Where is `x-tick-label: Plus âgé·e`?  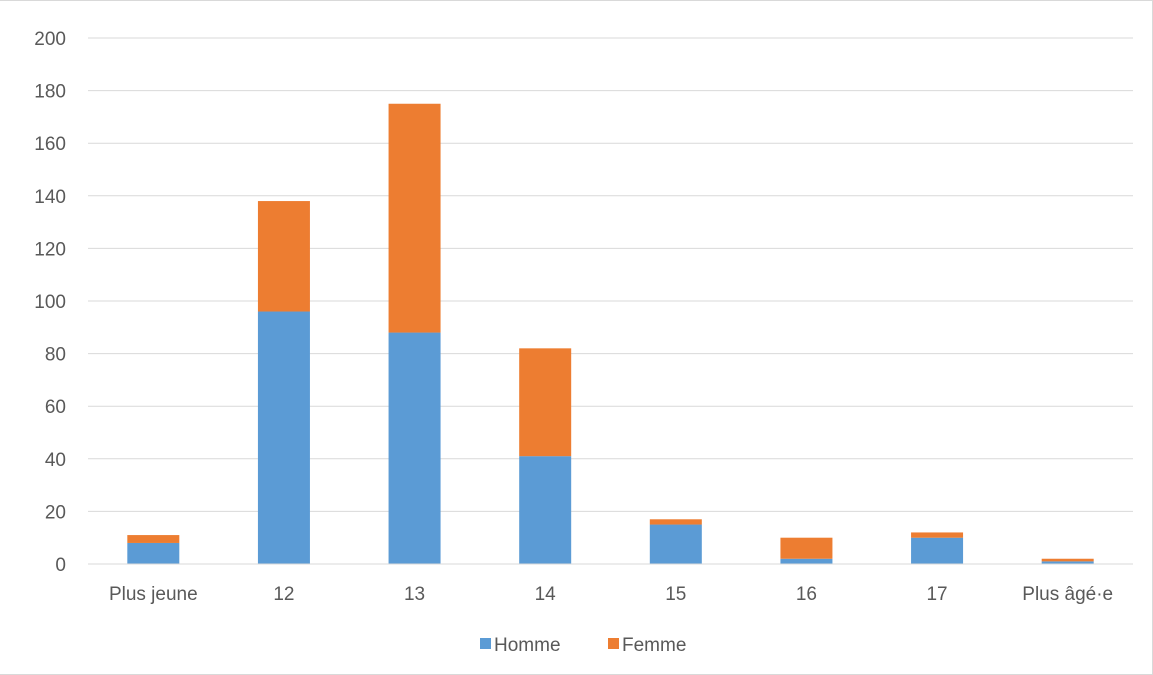 x-tick-label: Plus âgé·e is located at coordinates (1067, 594).